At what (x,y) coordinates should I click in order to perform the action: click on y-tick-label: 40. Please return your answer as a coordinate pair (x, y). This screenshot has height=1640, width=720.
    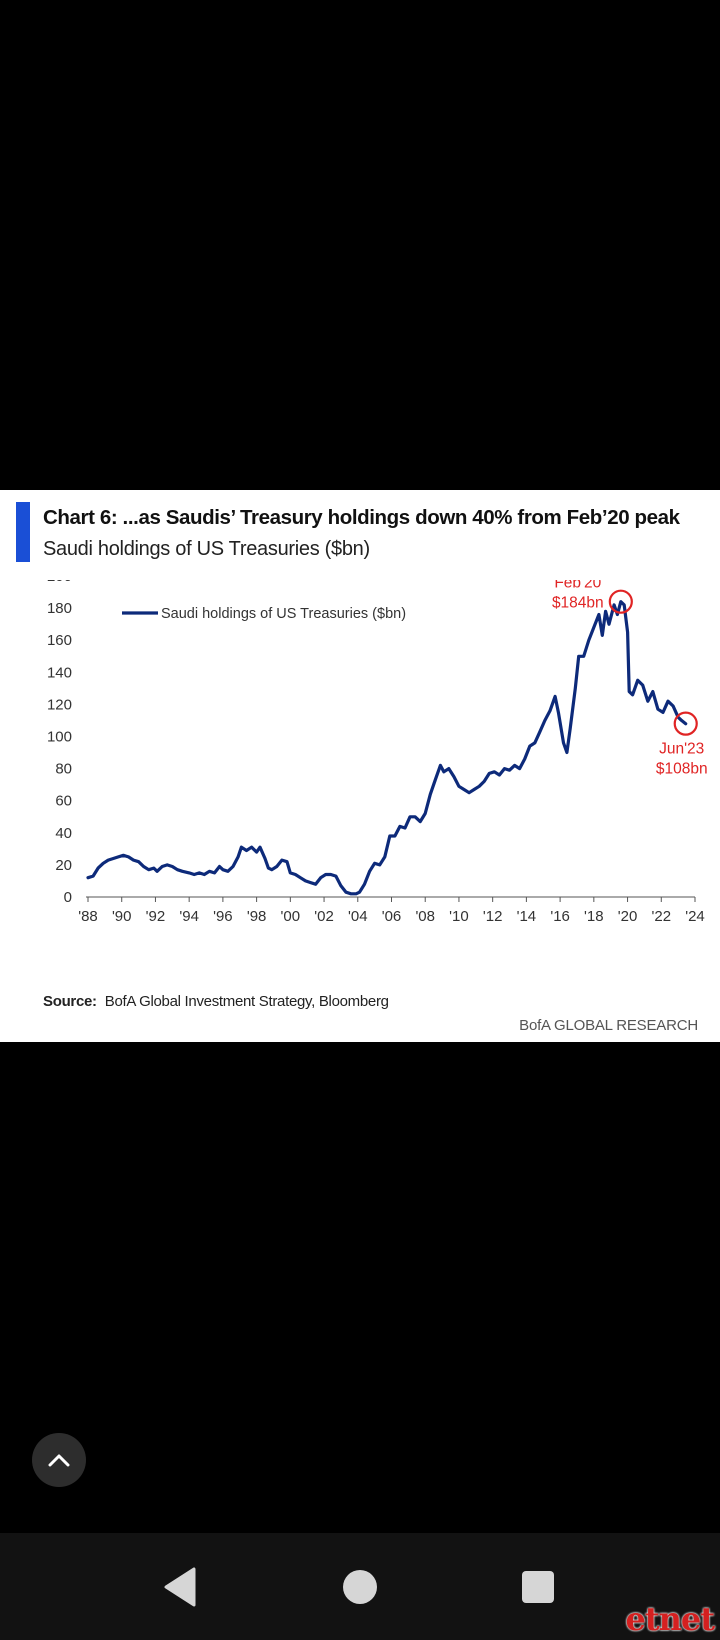
    Looking at the image, I should click on (63, 833).